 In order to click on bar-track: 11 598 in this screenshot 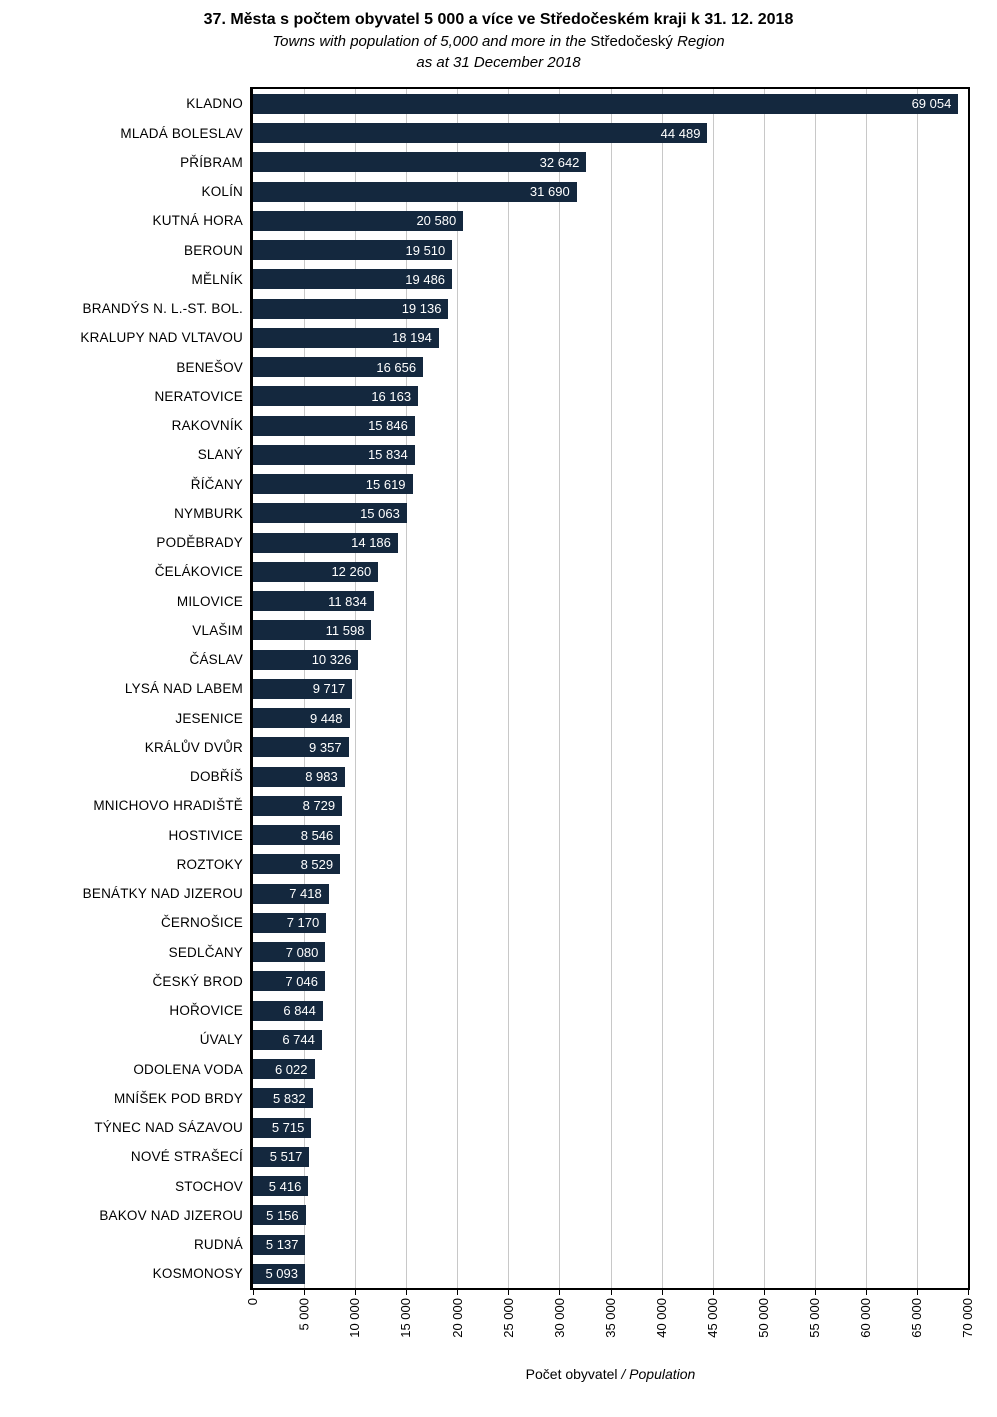, I will do `click(610, 630)`.